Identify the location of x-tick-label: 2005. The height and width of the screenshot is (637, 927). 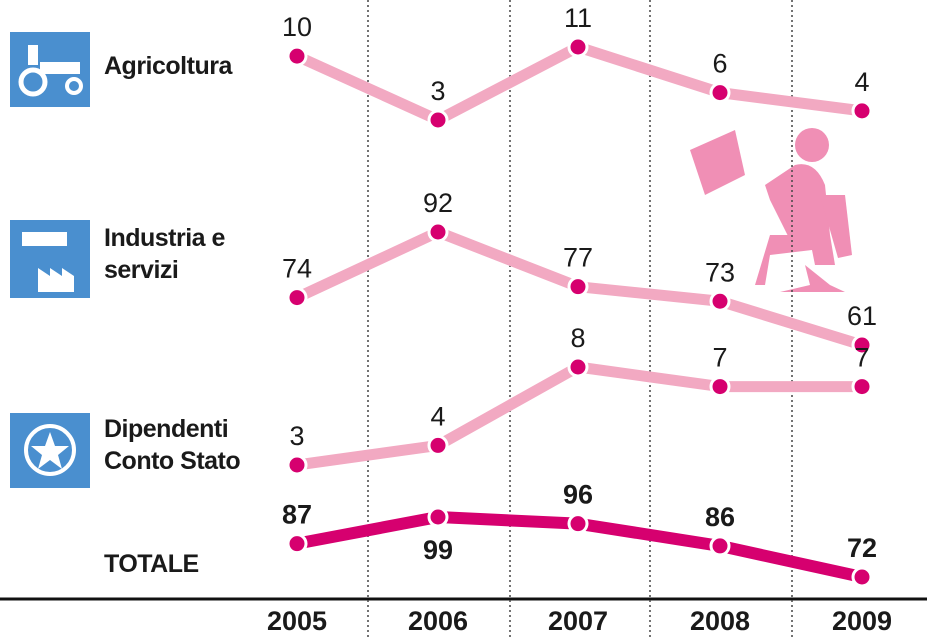
(297, 621).